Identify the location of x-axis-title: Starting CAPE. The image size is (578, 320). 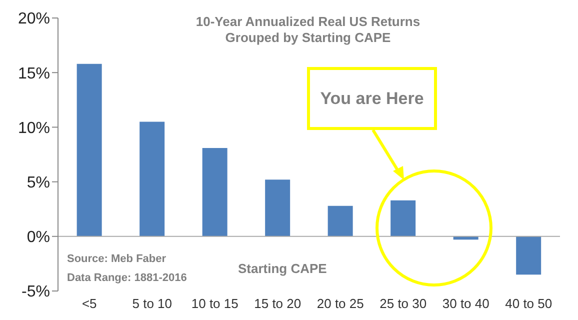
(282, 268).